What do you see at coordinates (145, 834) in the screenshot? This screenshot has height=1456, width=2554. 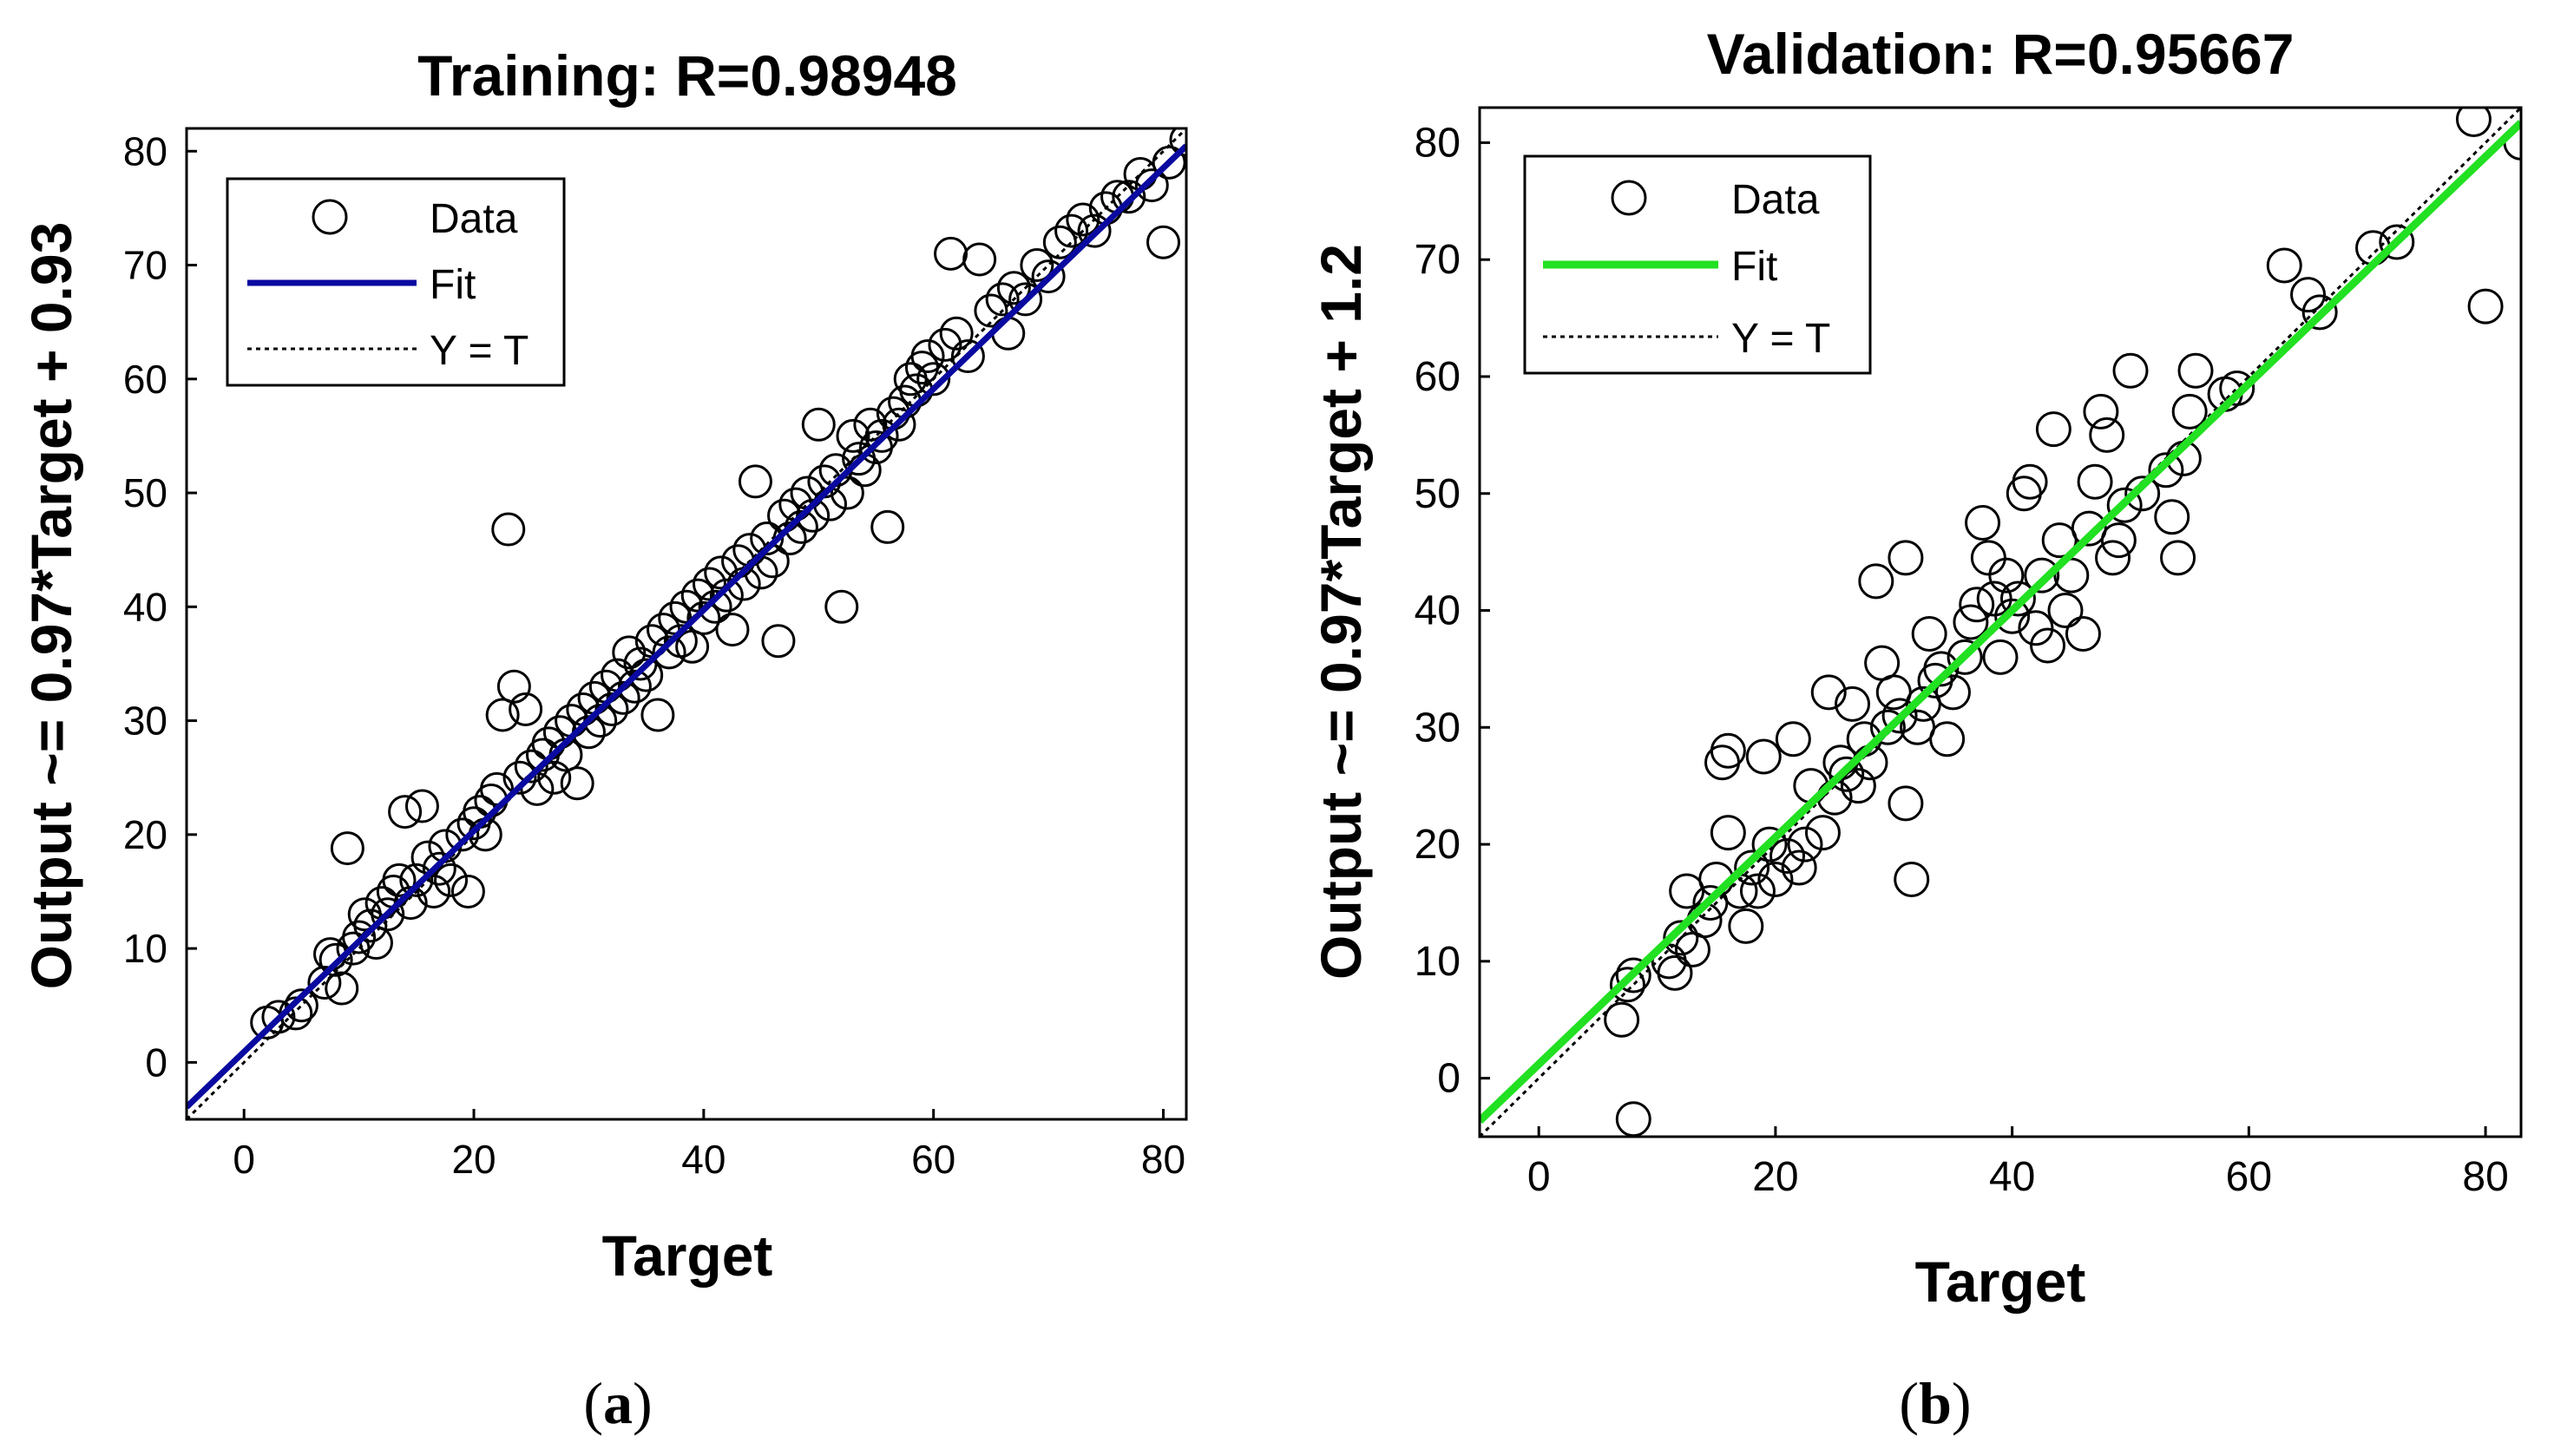 I see `panel-a-ytick-label: 20` at bounding box center [145, 834].